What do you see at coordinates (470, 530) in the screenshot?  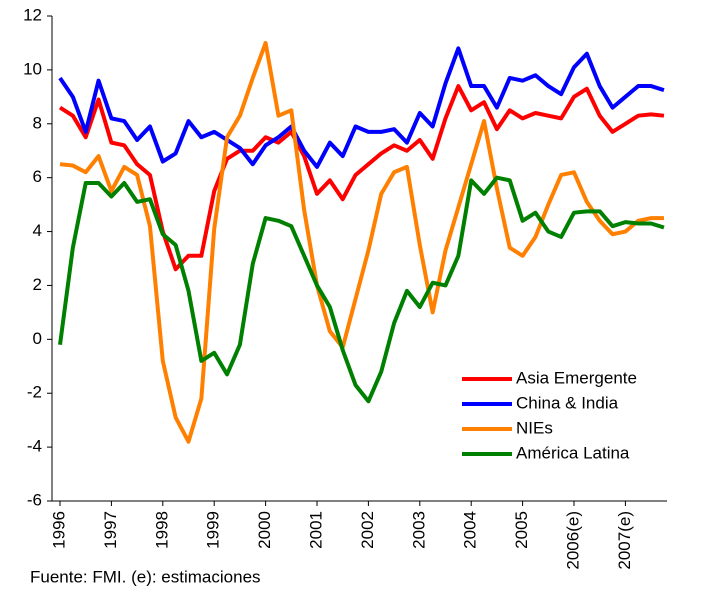 I see `x-tick-label: 2004` at bounding box center [470, 530].